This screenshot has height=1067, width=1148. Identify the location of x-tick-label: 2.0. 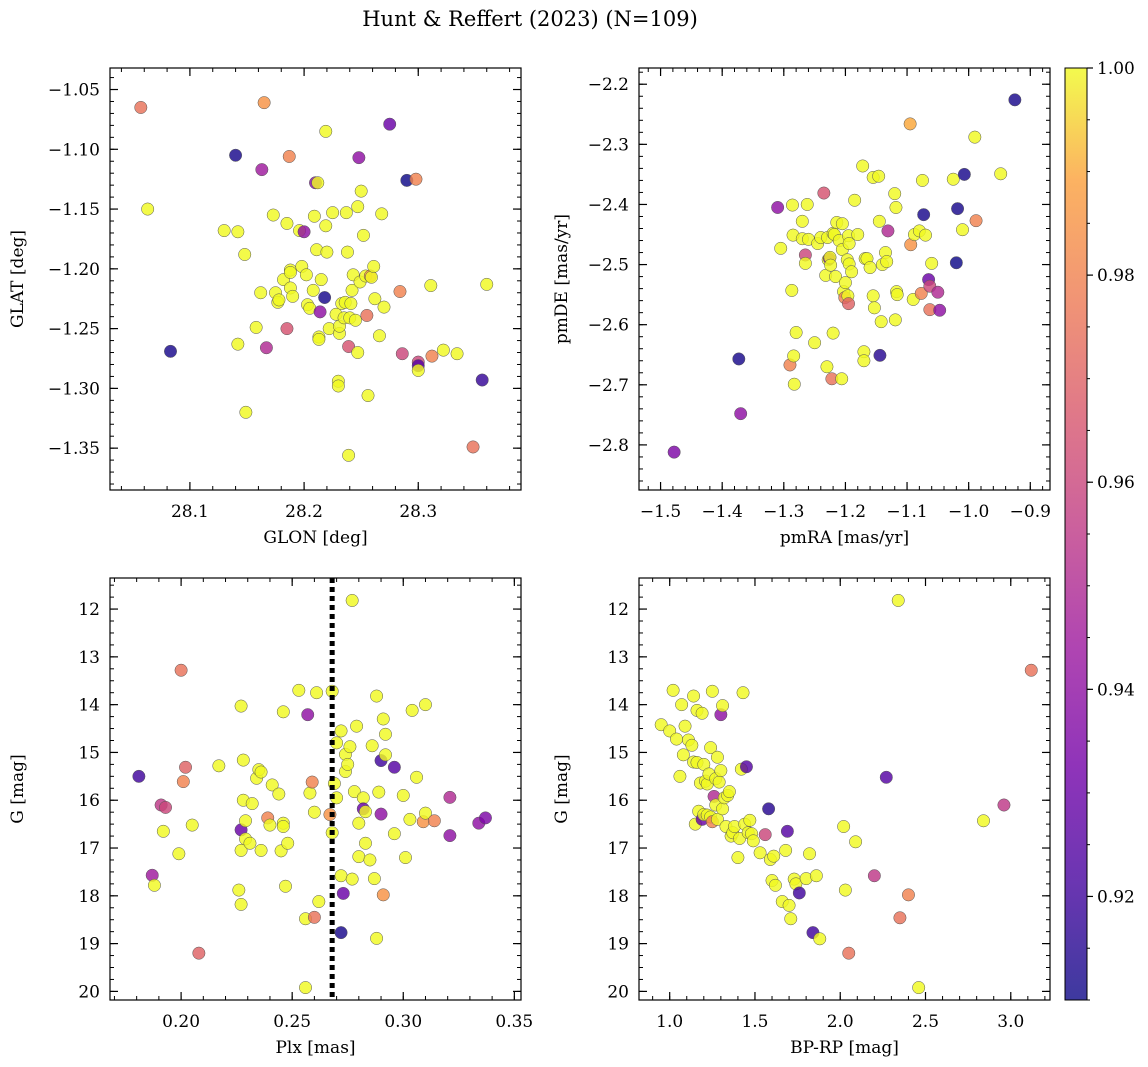
(840, 1022).